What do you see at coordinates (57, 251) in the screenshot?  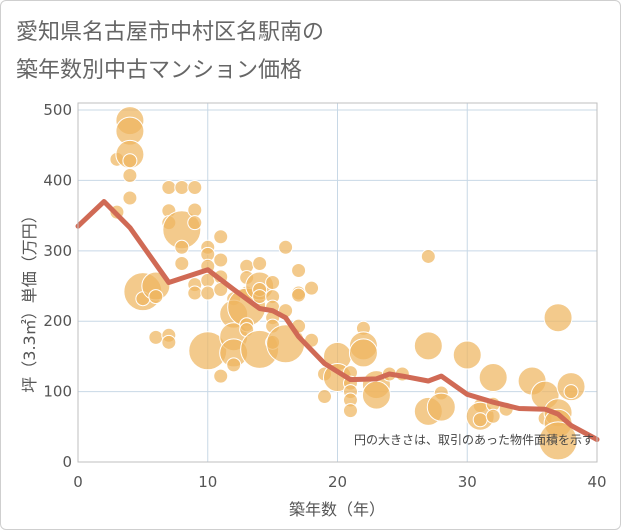 I see `y-tick-label: 300` at bounding box center [57, 251].